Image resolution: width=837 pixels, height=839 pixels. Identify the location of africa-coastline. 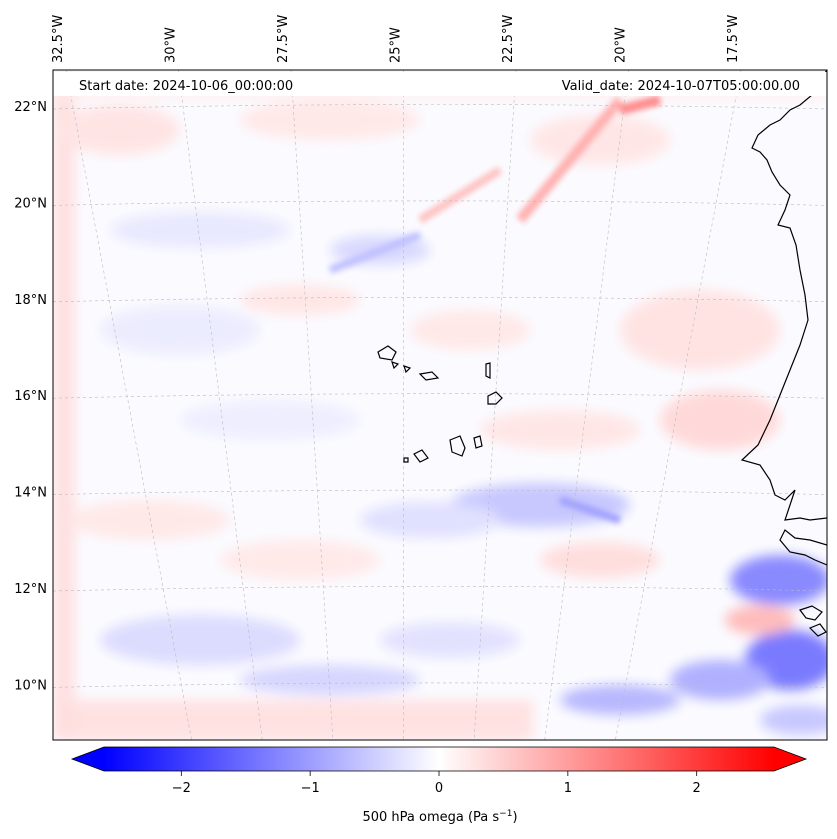
(783, 295).